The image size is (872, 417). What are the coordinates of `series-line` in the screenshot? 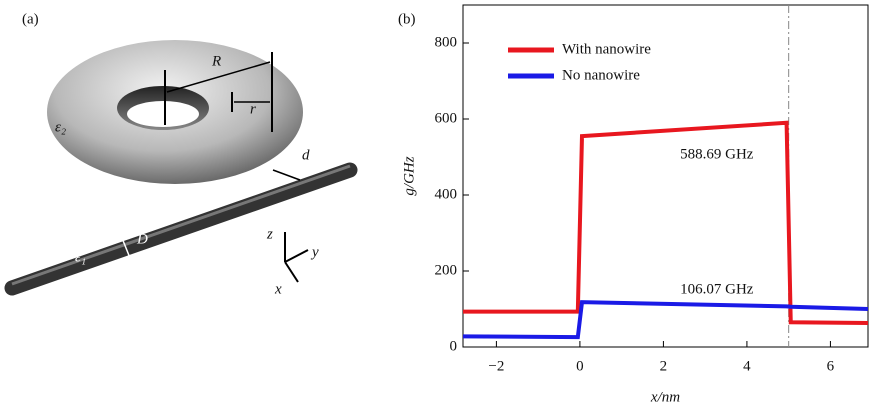 It's located at (665, 320).